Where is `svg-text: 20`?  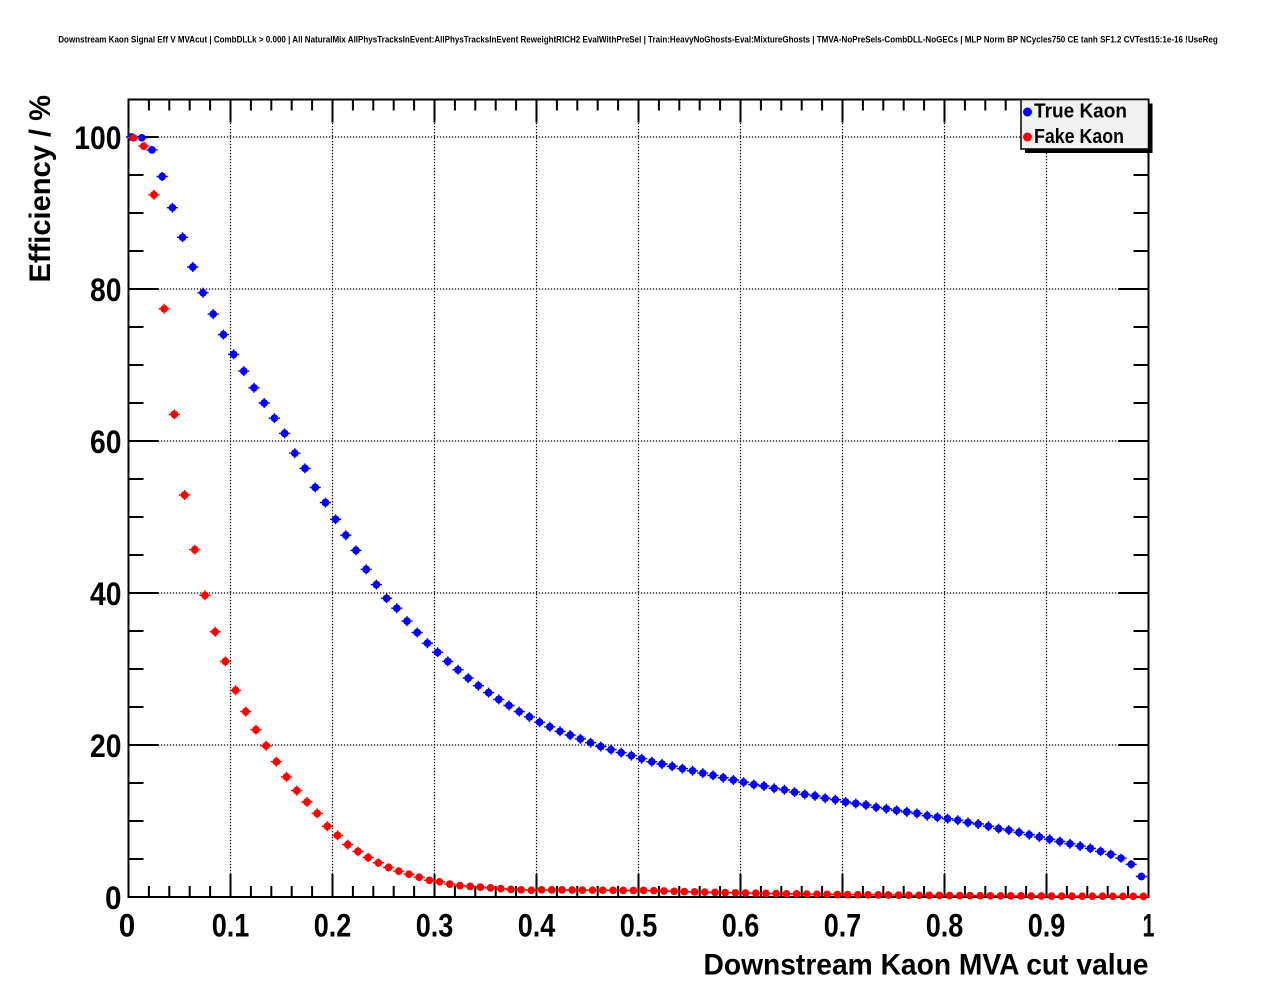 svg-text: 20 is located at coordinates (106, 746).